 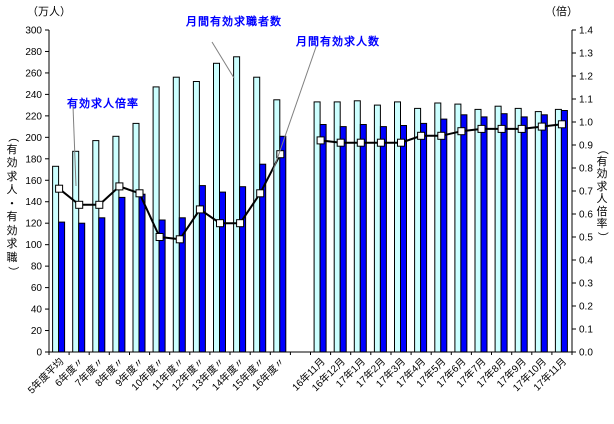 I want to click on right-axis-tick-label: 1.2, so click(x=586, y=77).